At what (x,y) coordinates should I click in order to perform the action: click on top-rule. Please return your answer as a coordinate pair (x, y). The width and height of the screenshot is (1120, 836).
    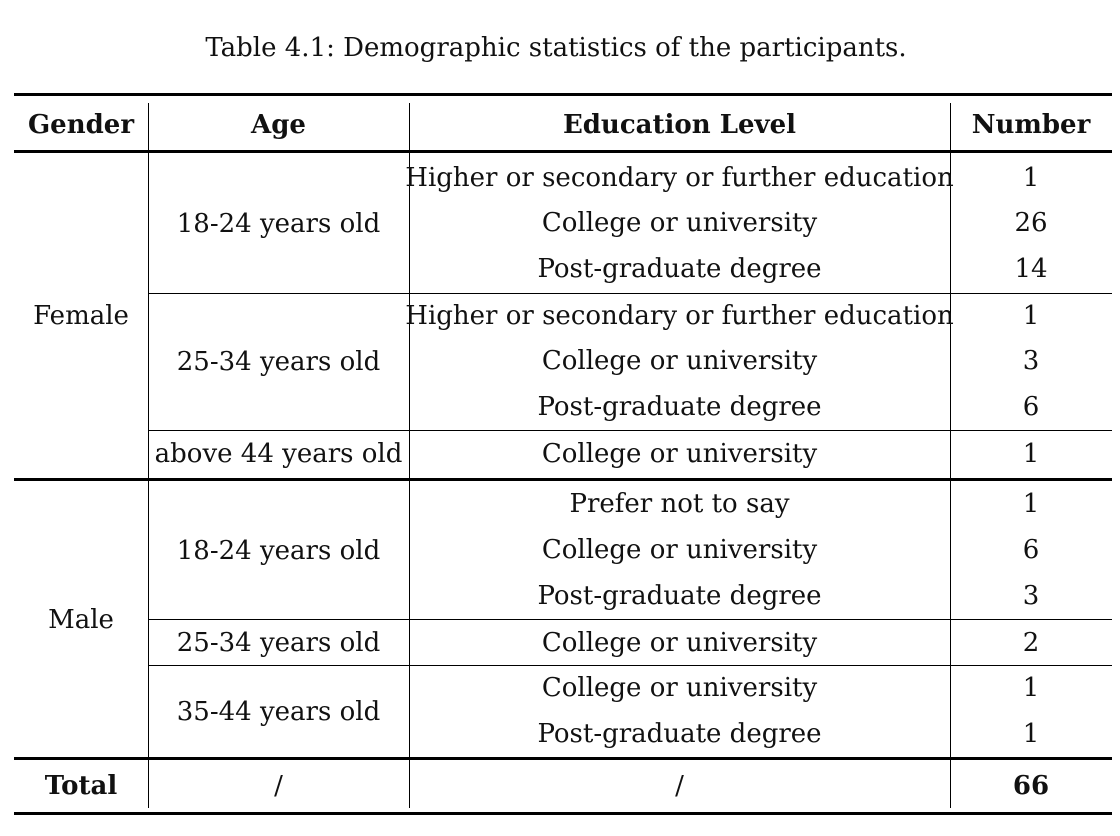
    Looking at the image, I should click on (563, 94).